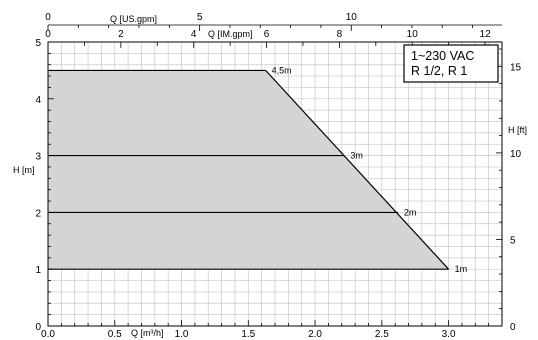 The height and width of the screenshot is (340, 538). I want to click on y-right-label: H [ft], so click(517, 130).